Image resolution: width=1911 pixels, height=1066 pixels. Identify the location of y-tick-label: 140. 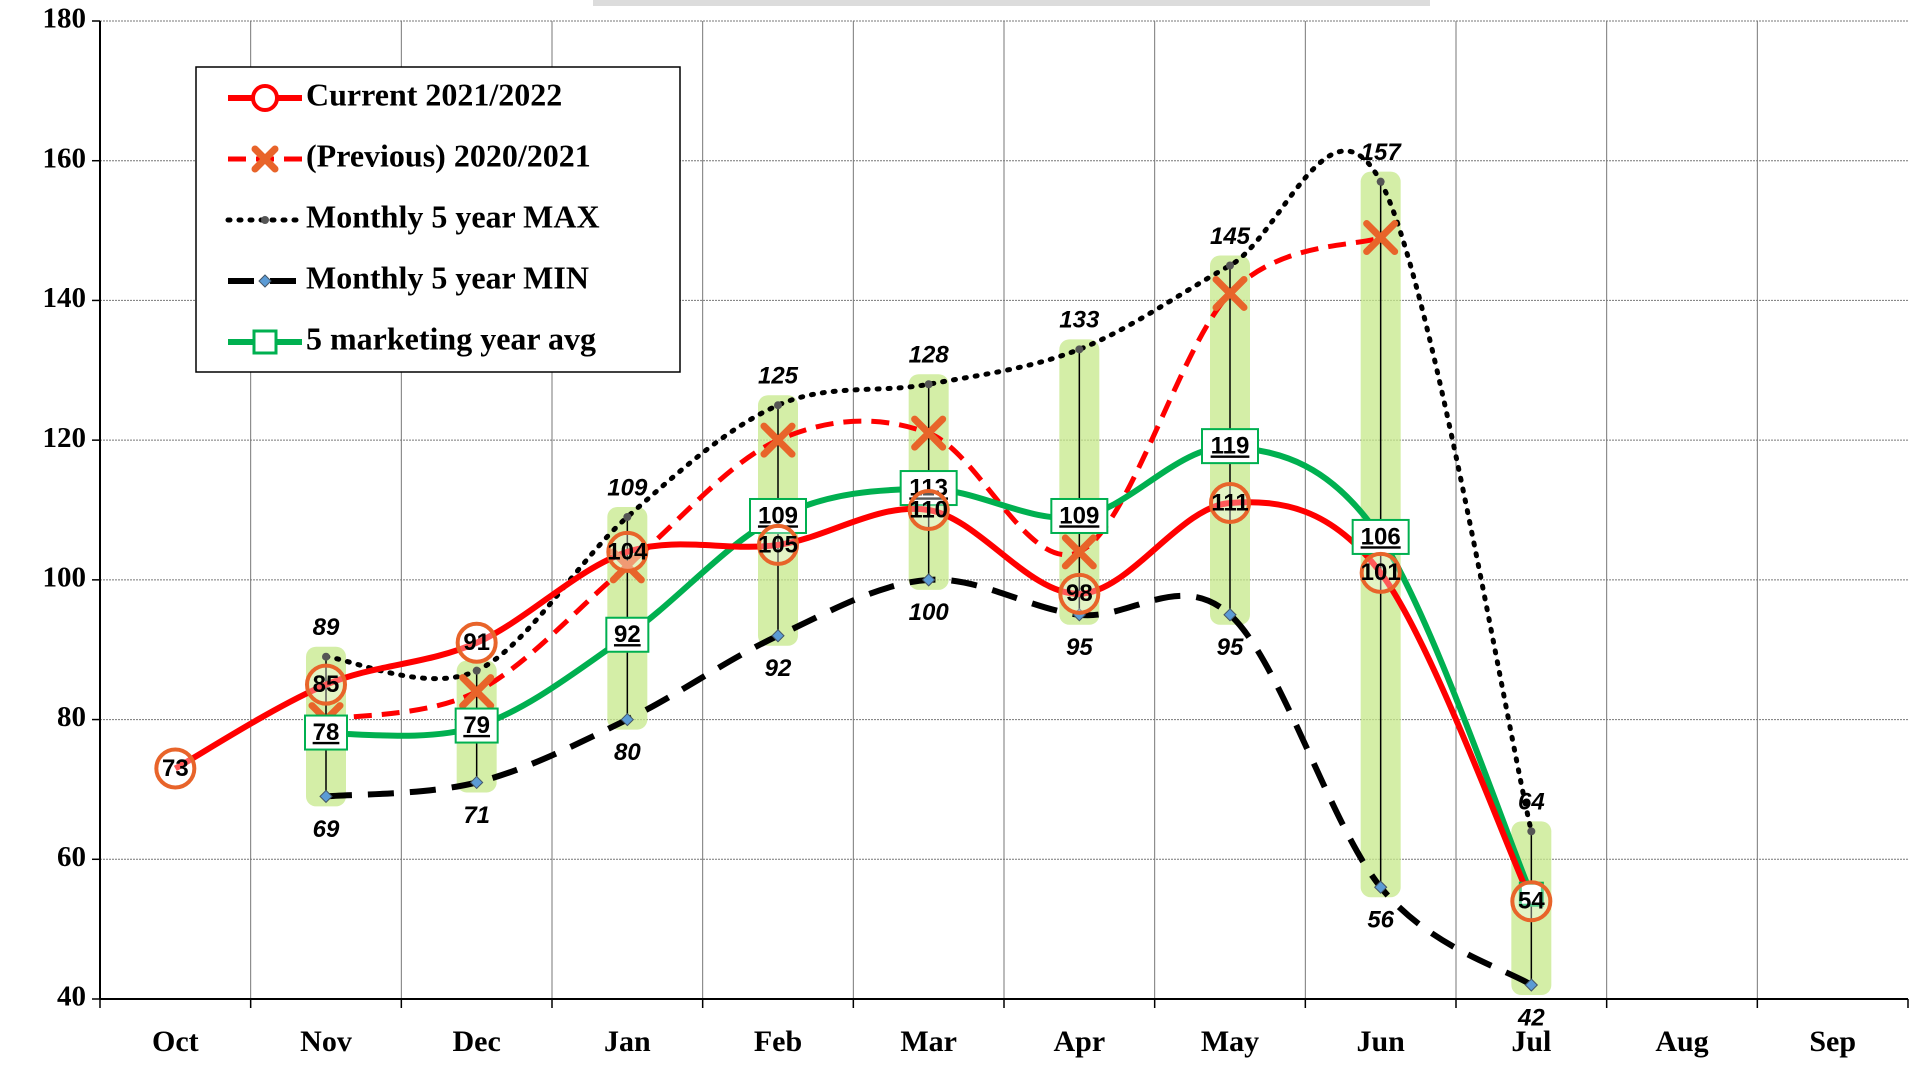
(65, 298).